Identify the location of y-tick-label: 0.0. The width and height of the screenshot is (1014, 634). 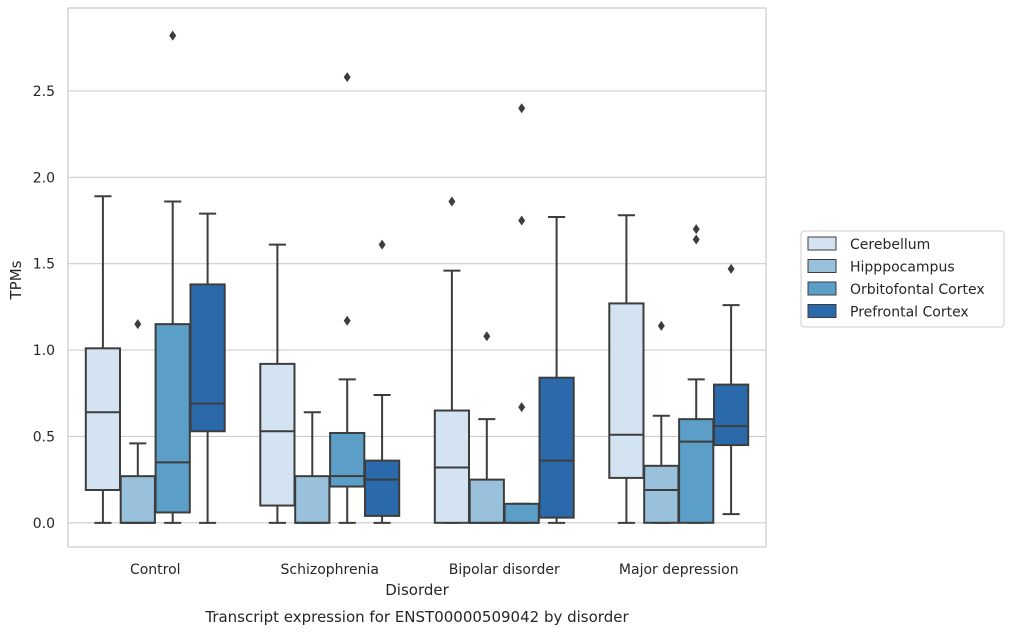
(44, 524).